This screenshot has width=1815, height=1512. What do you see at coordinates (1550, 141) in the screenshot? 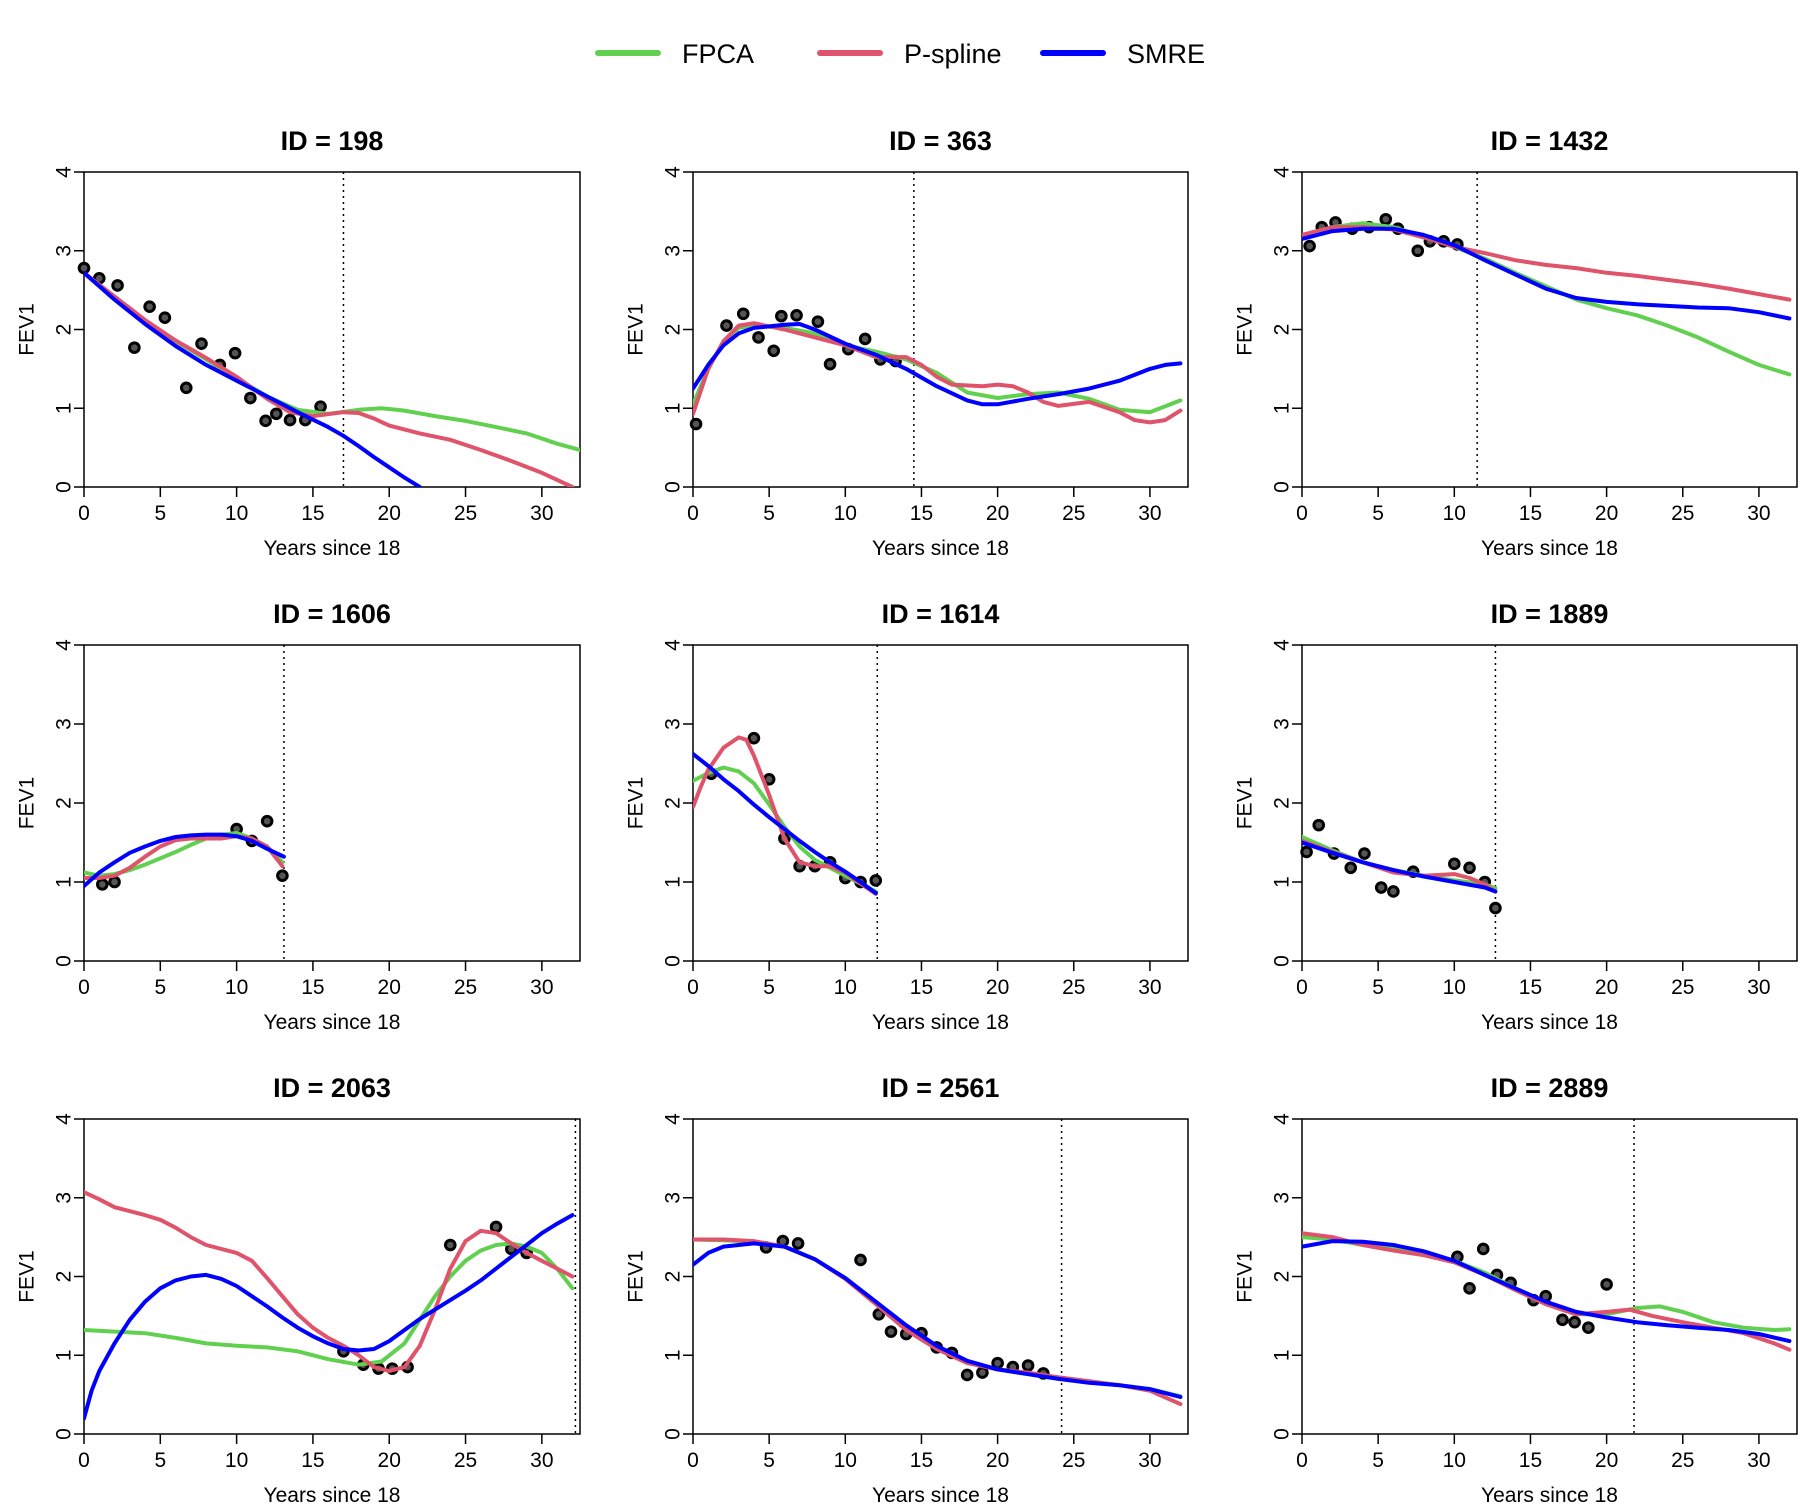
I see `panel-title: ID = 1432` at bounding box center [1550, 141].